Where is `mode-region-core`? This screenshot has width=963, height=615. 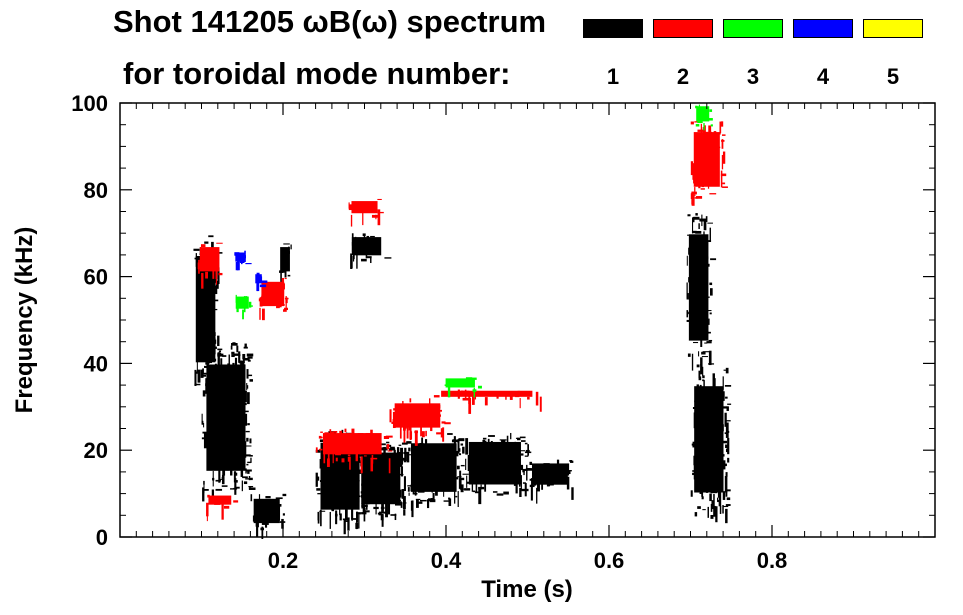 mode-region-core is located at coordinates (381, 478).